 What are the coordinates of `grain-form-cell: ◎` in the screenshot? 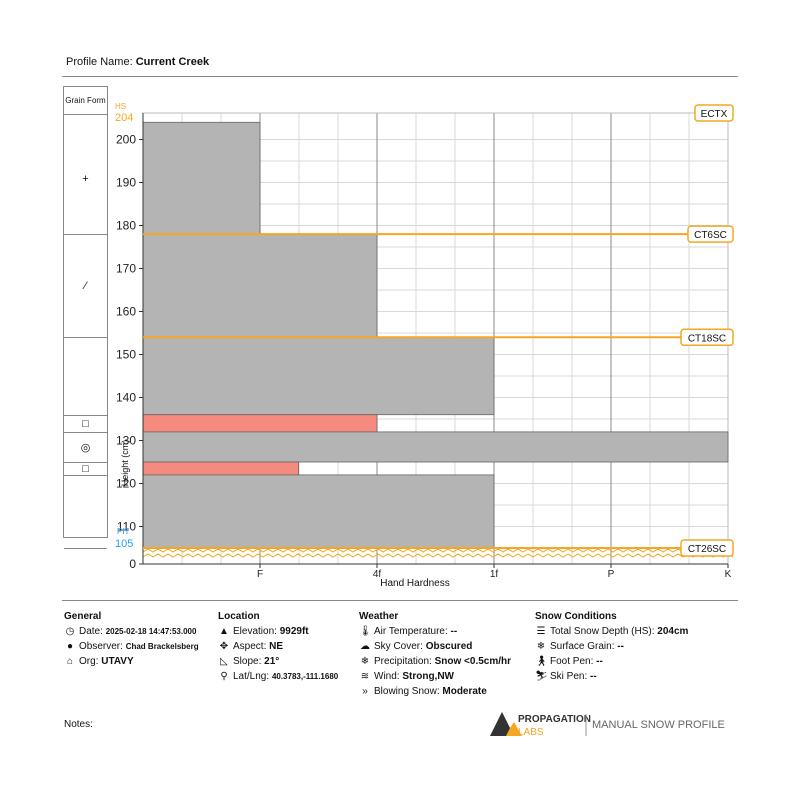 It's located at (85, 448).